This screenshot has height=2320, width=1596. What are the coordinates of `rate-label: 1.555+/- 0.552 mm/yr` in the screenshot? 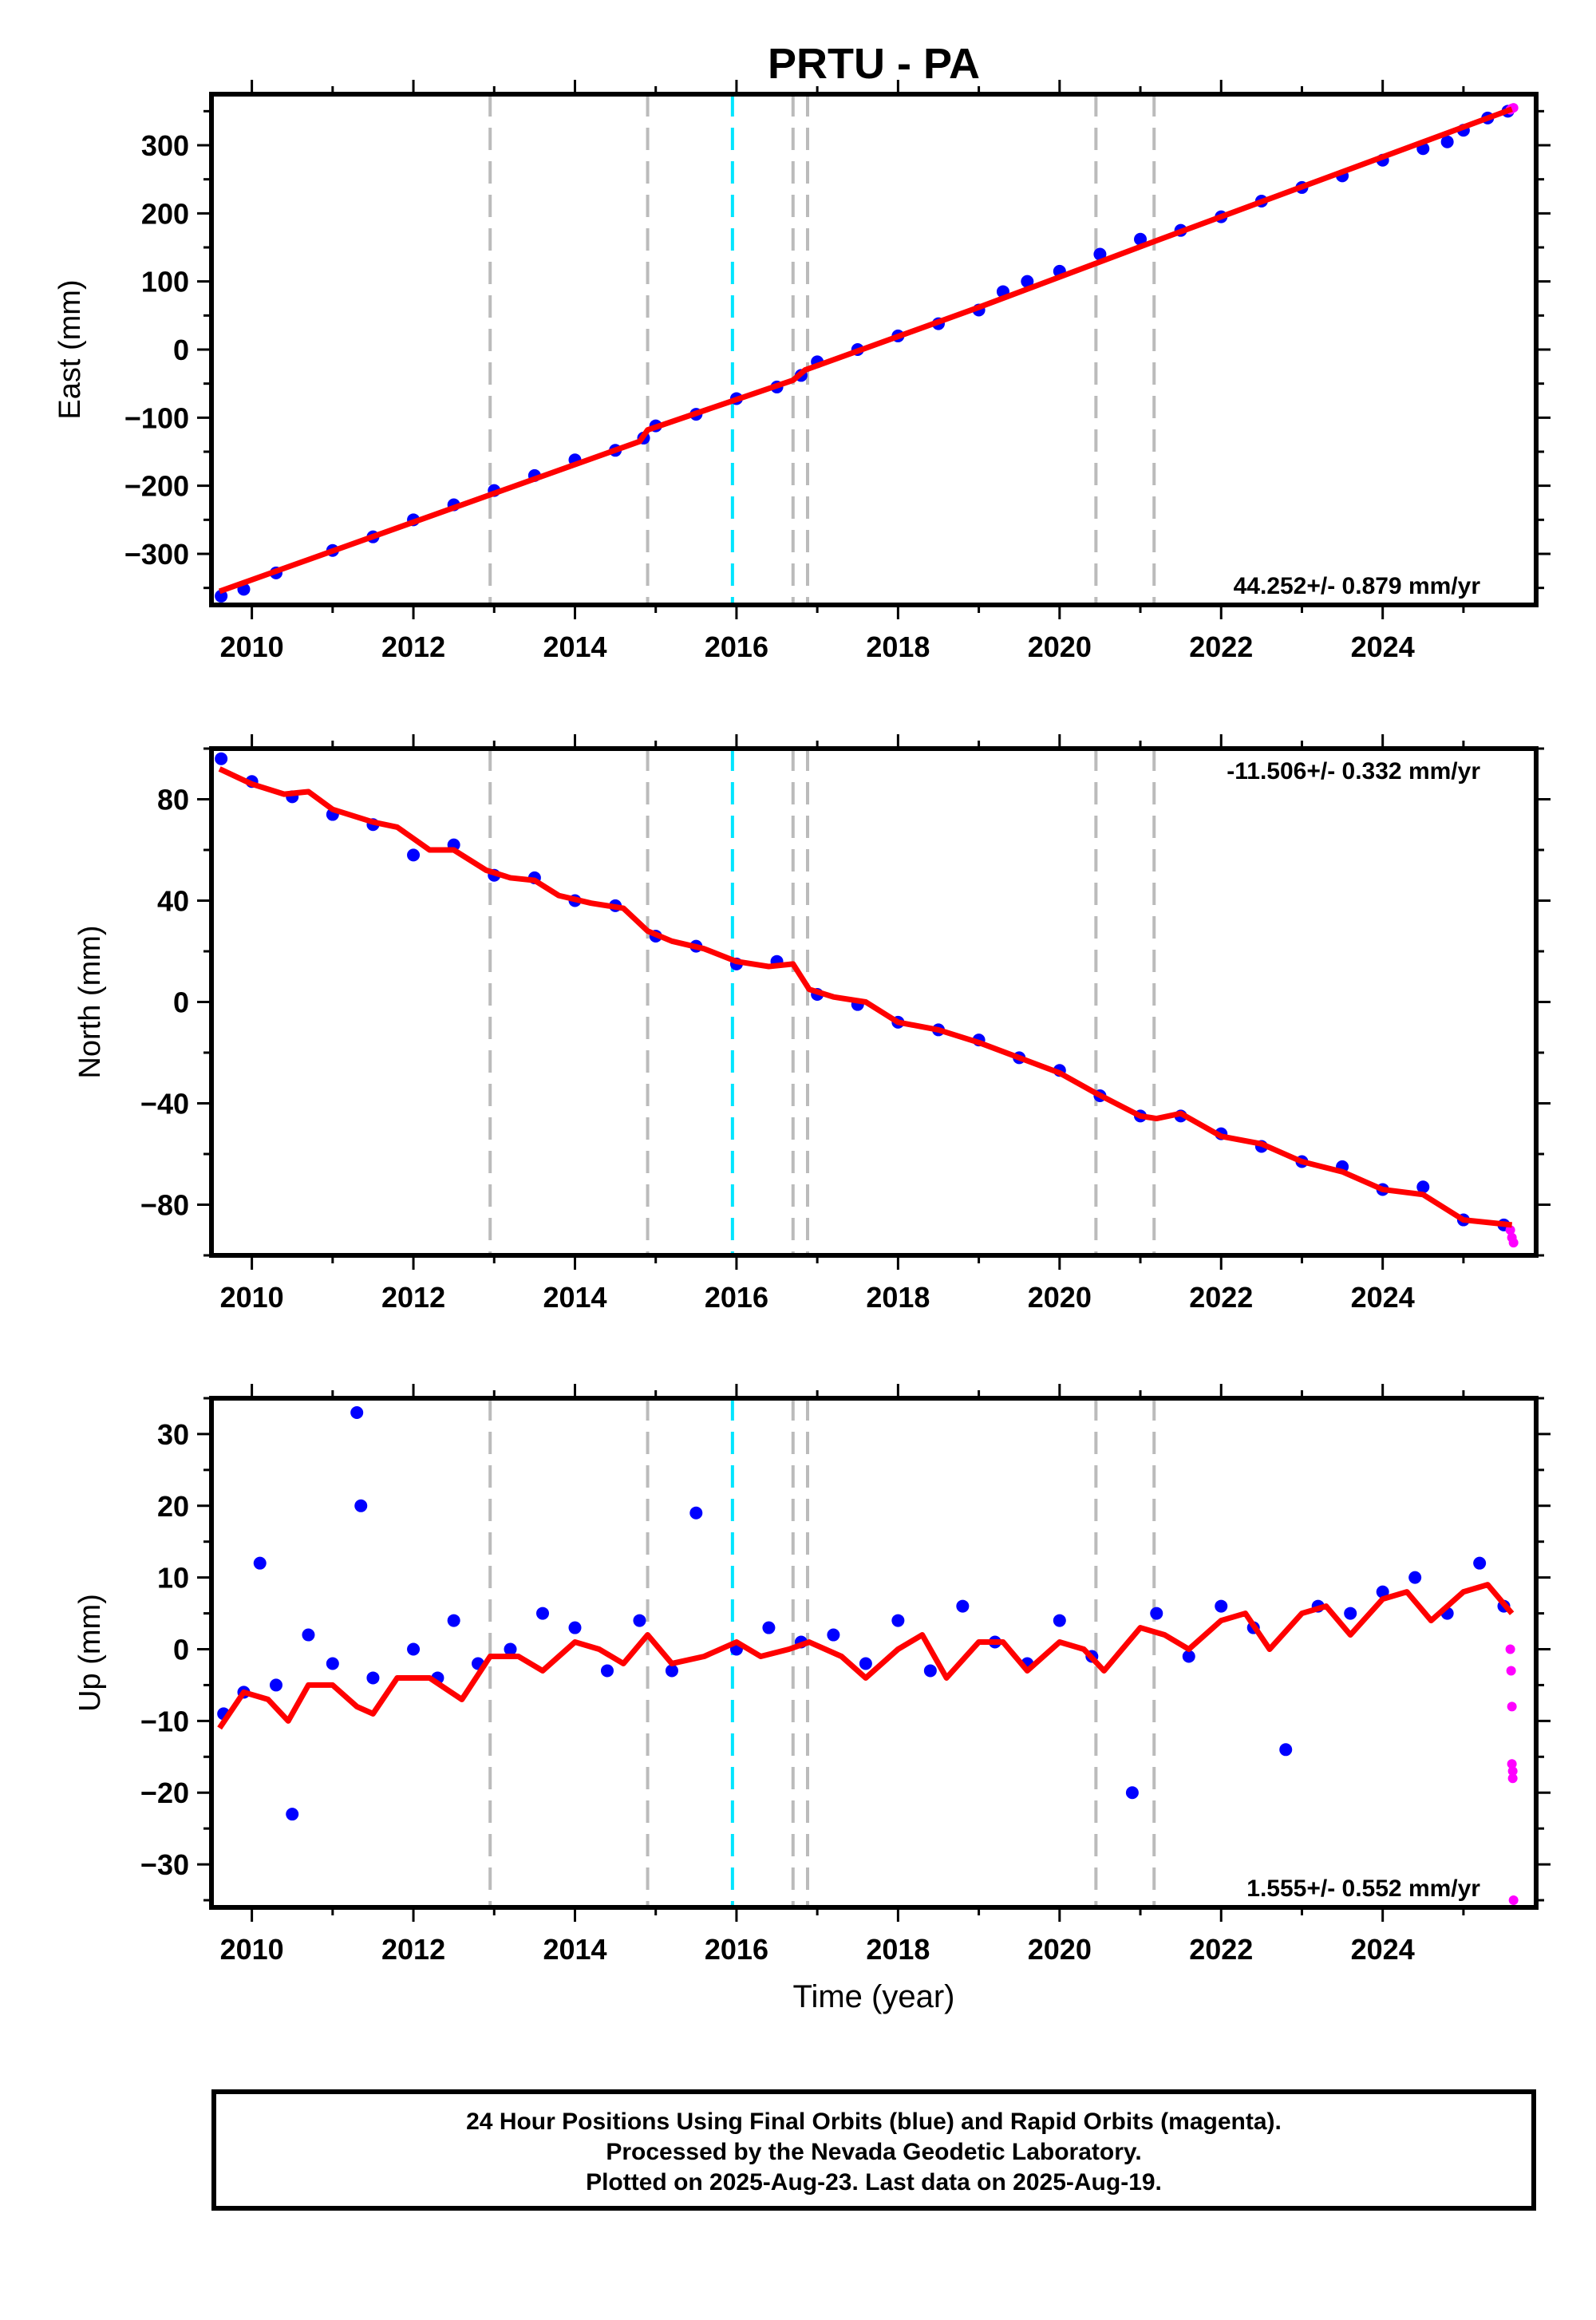 It's located at (1363, 1889).